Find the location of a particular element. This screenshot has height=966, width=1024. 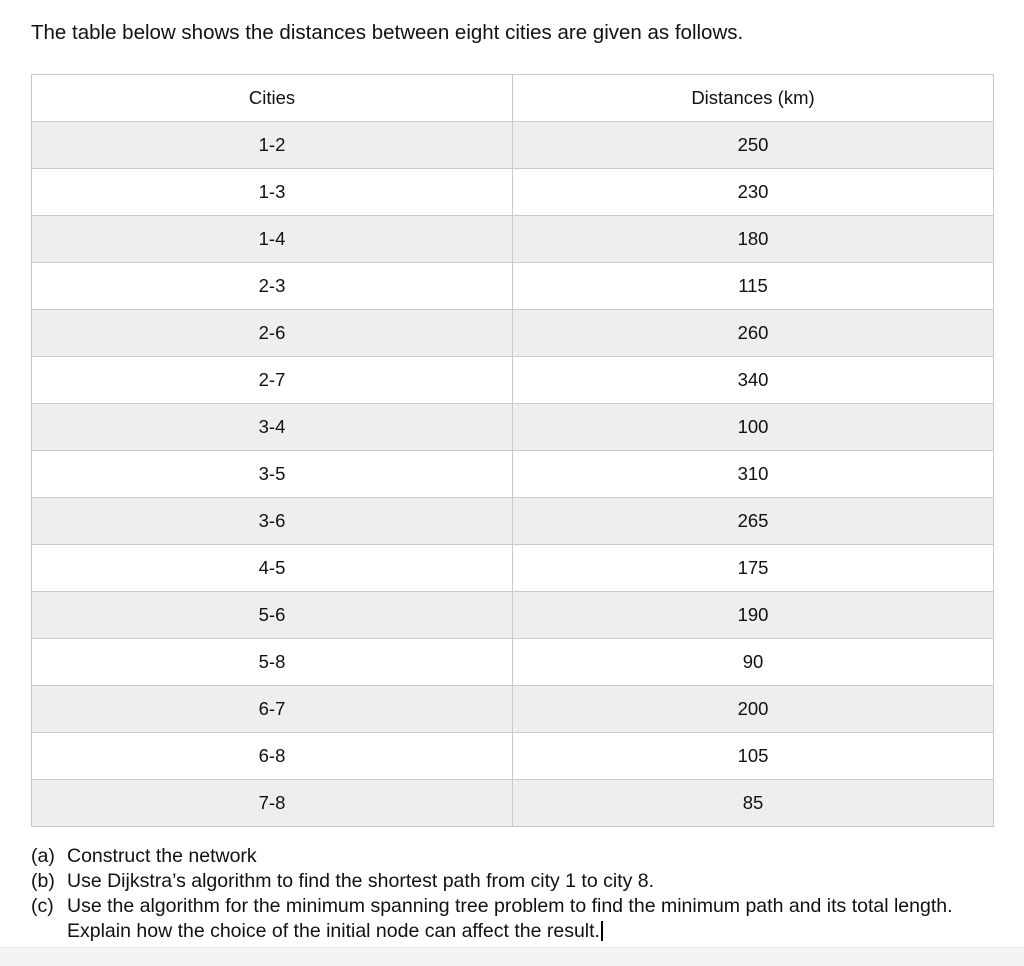

cities-cell: 3-6 is located at coordinates (272, 521).